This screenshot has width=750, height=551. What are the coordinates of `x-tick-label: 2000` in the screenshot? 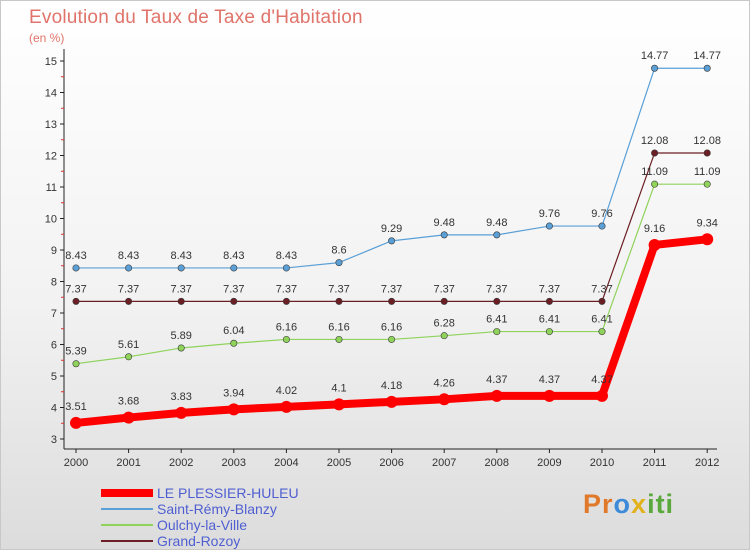 It's located at (76, 463).